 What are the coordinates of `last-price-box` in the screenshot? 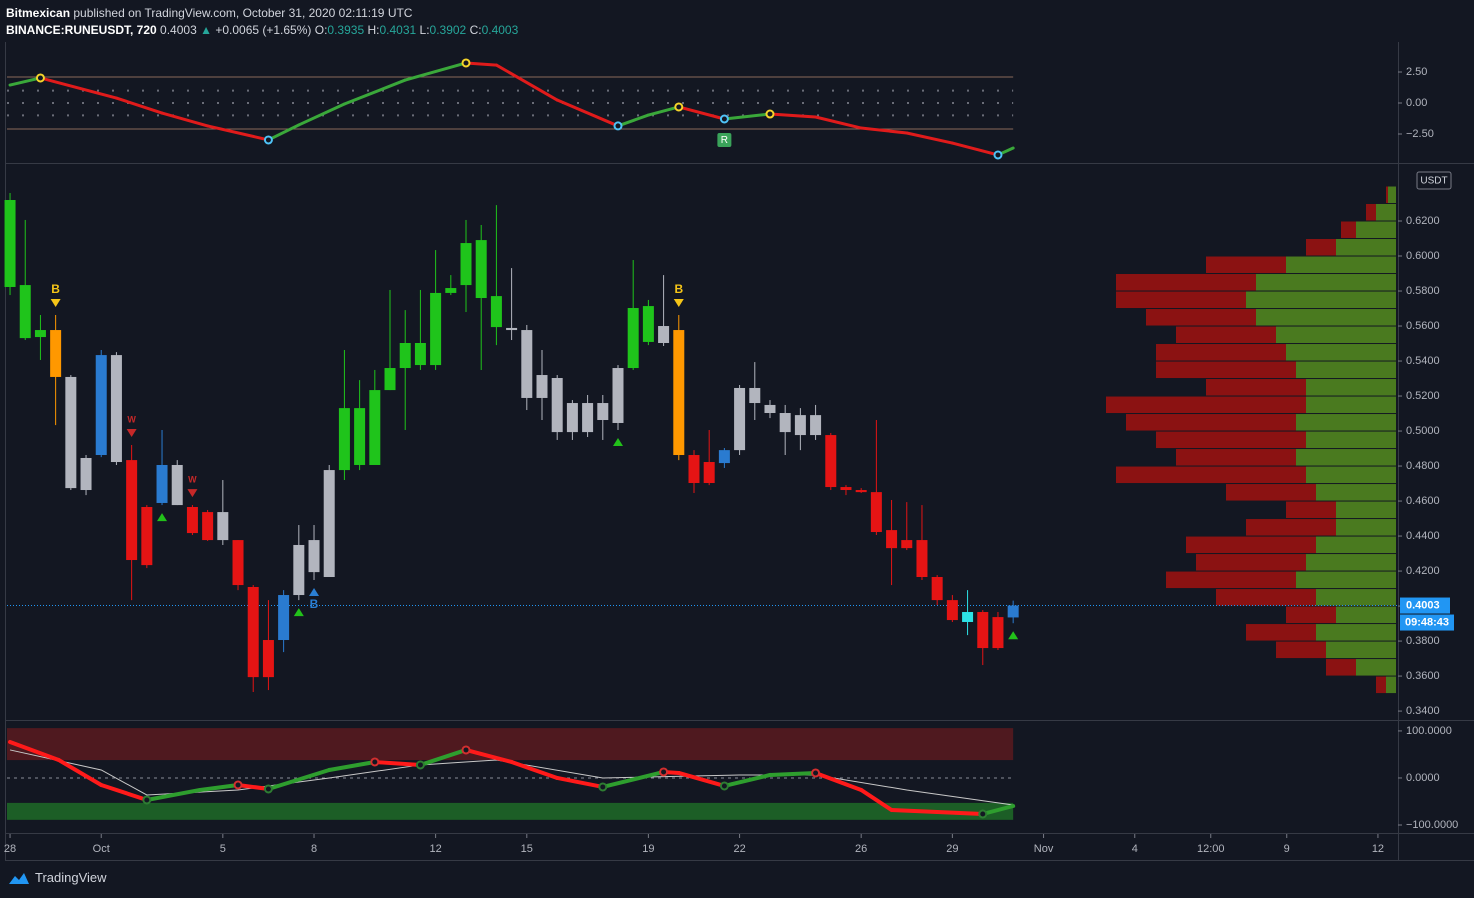 It's located at (1425, 605).